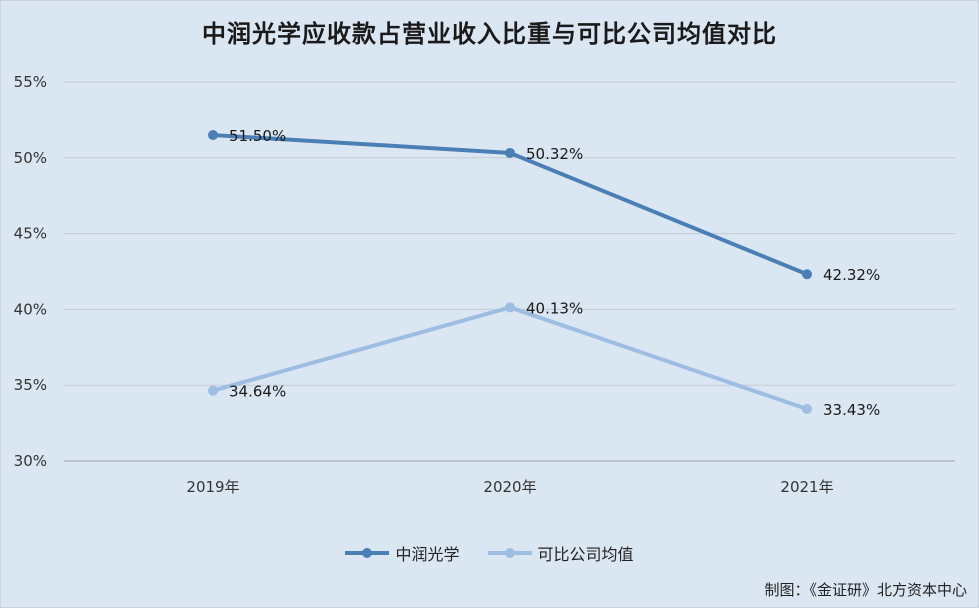  What do you see at coordinates (30, 234) in the screenshot?
I see `y-tick-label: 45%` at bounding box center [30, 234].